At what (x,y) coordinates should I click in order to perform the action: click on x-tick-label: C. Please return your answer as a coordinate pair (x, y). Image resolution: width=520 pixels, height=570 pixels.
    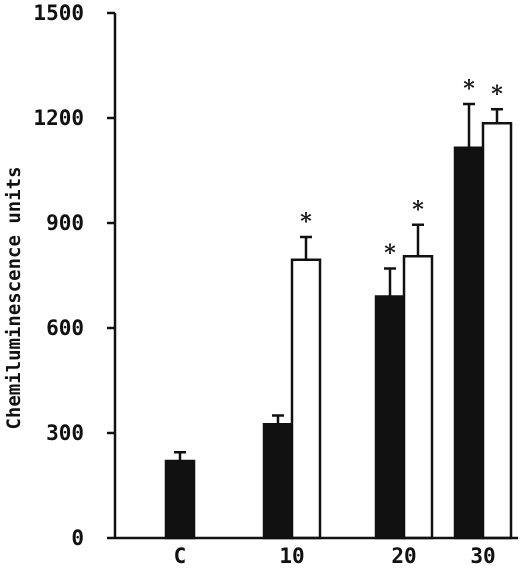
    Looking at the image, I should click on (180, 556).